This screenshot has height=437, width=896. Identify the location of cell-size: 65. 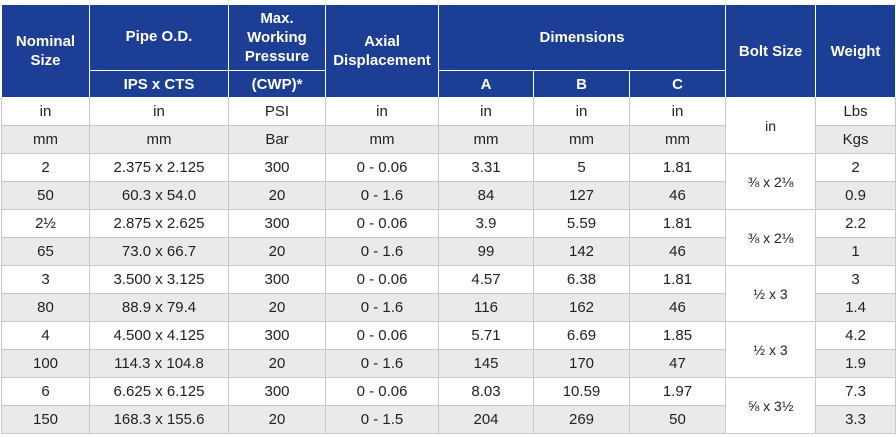
(45, 251).